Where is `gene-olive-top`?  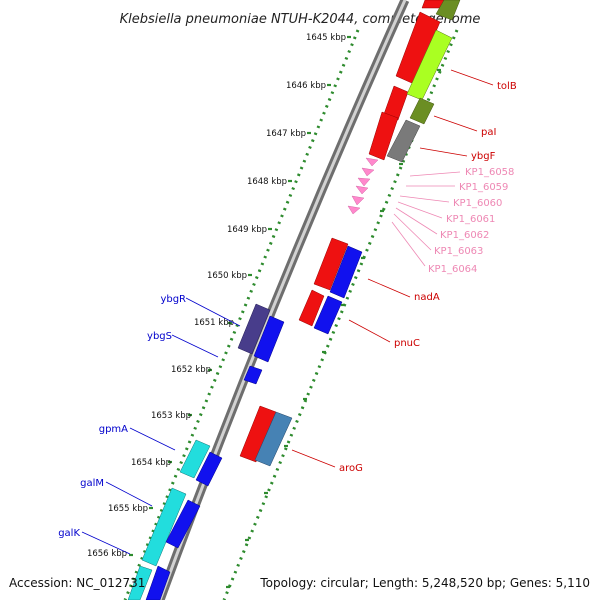 gene-olive-top is located at coordinates (448, 10).